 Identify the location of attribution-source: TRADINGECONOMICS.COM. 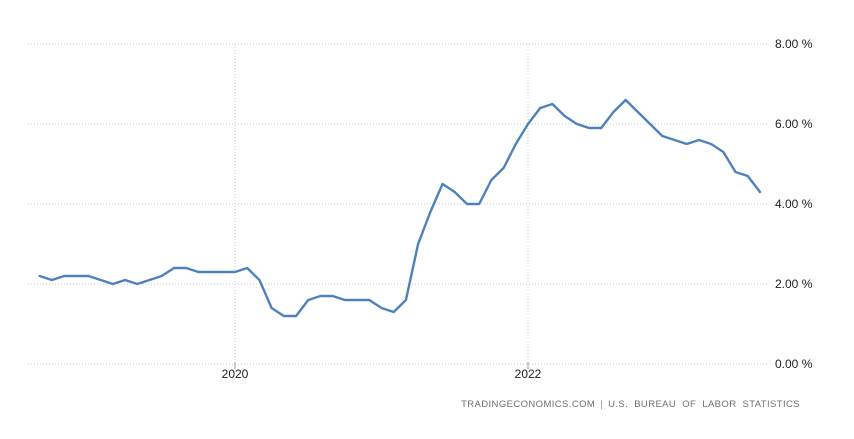
(528, 404).